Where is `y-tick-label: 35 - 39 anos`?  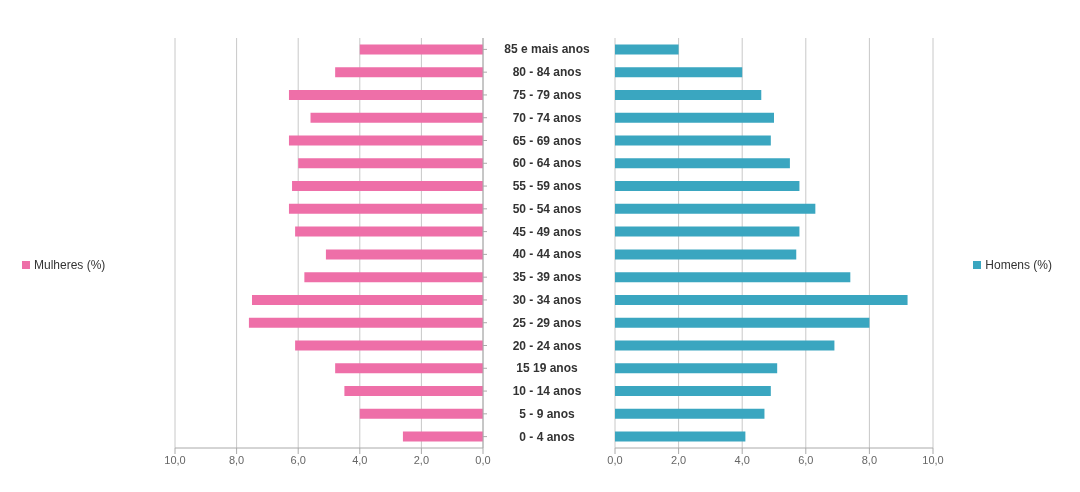 y-tick-label: 35 - 39 anos is located at coordinates (547, 277).